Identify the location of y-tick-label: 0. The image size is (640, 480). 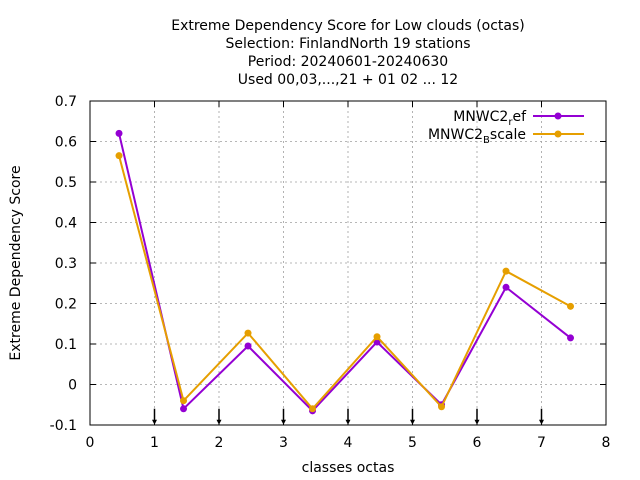
(72, 386).